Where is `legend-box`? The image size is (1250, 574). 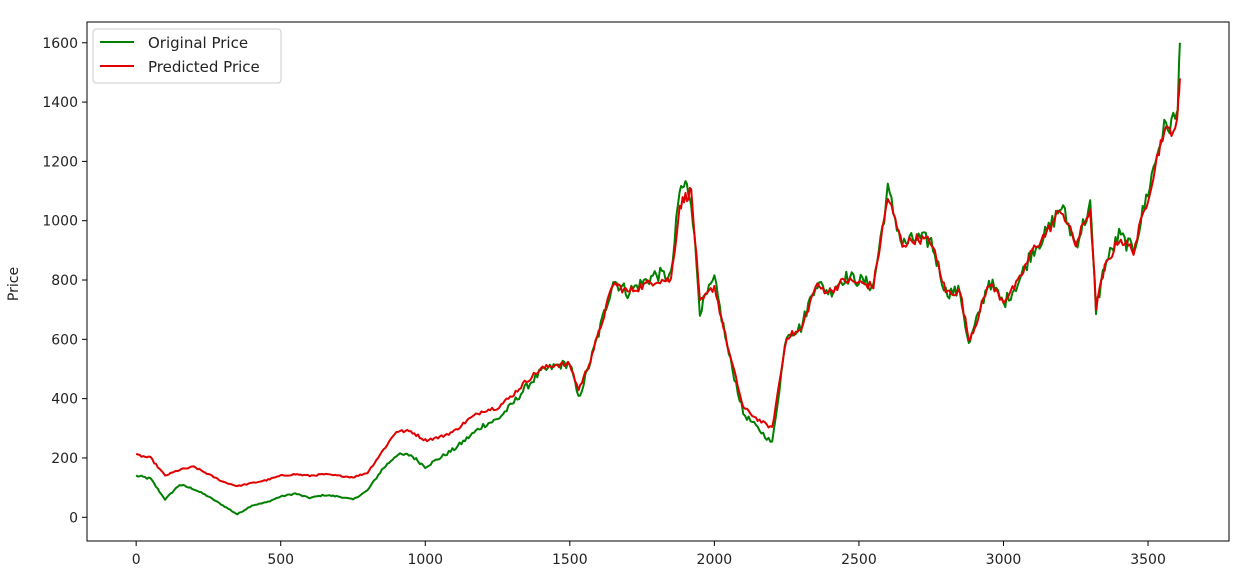 legend-box is located at coordinates (187, 56).